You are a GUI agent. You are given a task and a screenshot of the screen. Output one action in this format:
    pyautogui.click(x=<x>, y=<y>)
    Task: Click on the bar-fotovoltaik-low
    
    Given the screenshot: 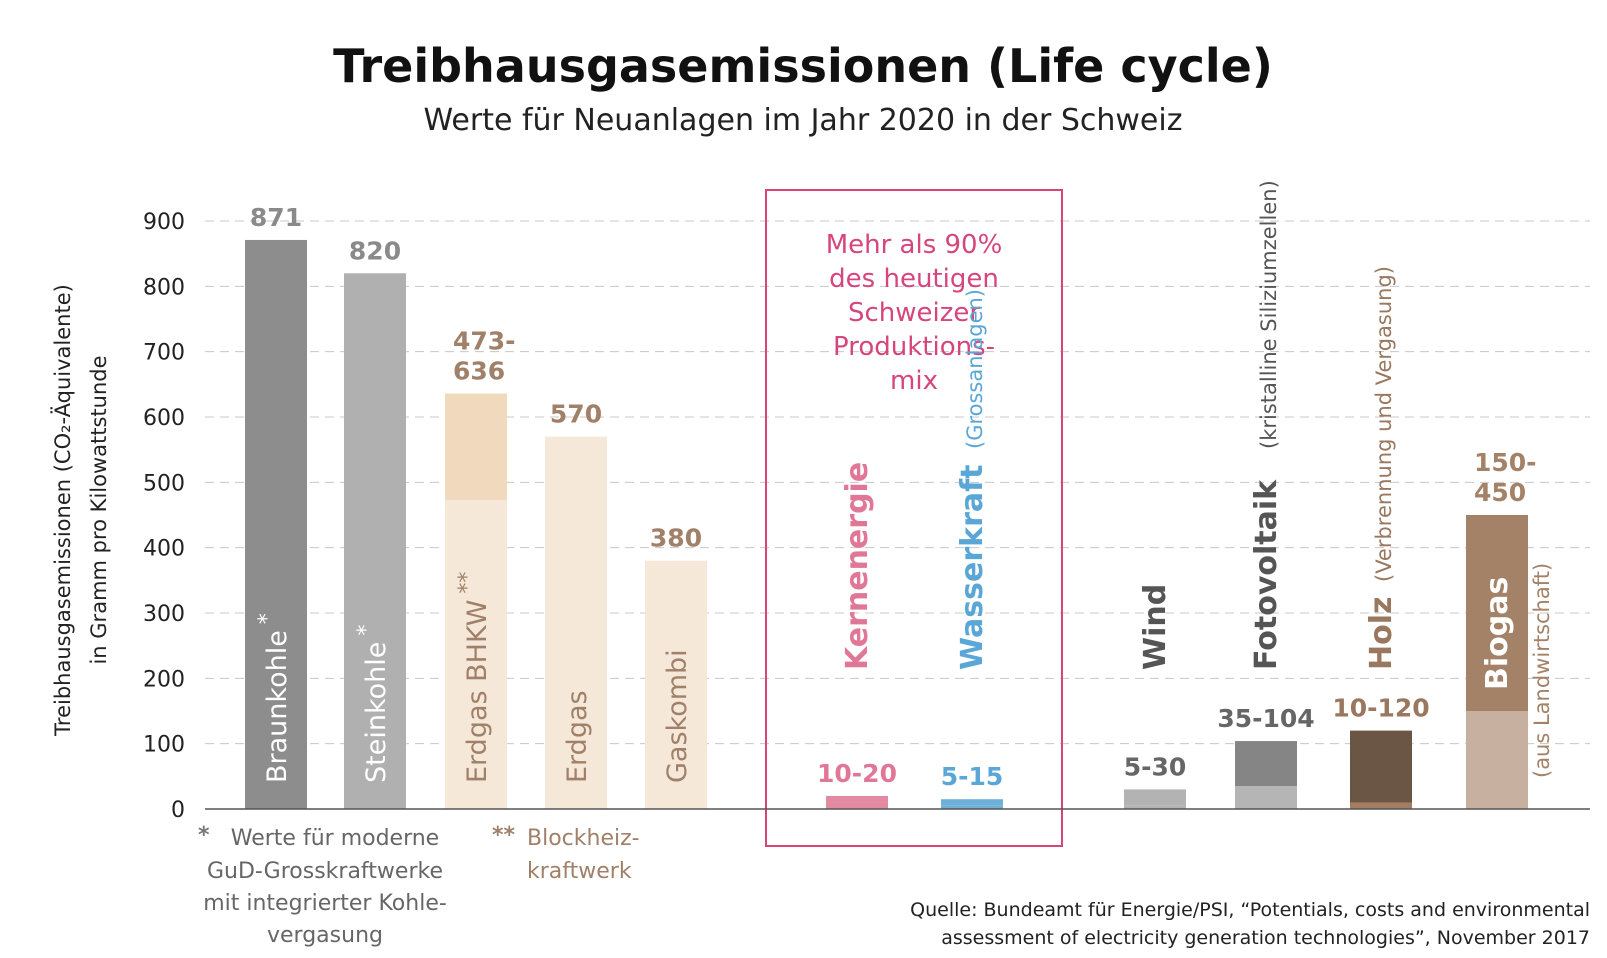 What is the action you would take?
    pyautogui.click(x=1266, y=797)
    